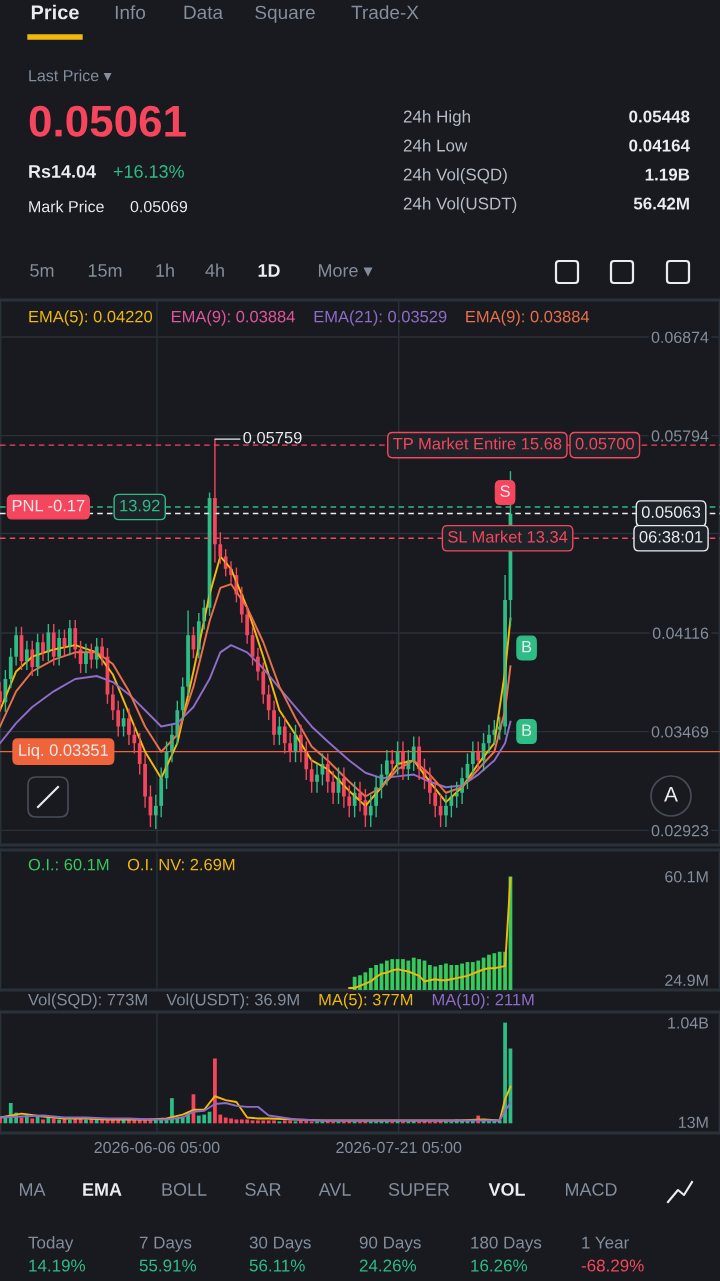  What do you see at coordinates (506, 1189) in the screenshot?
I see `text: VOL` at bounding box center [506, 1189].